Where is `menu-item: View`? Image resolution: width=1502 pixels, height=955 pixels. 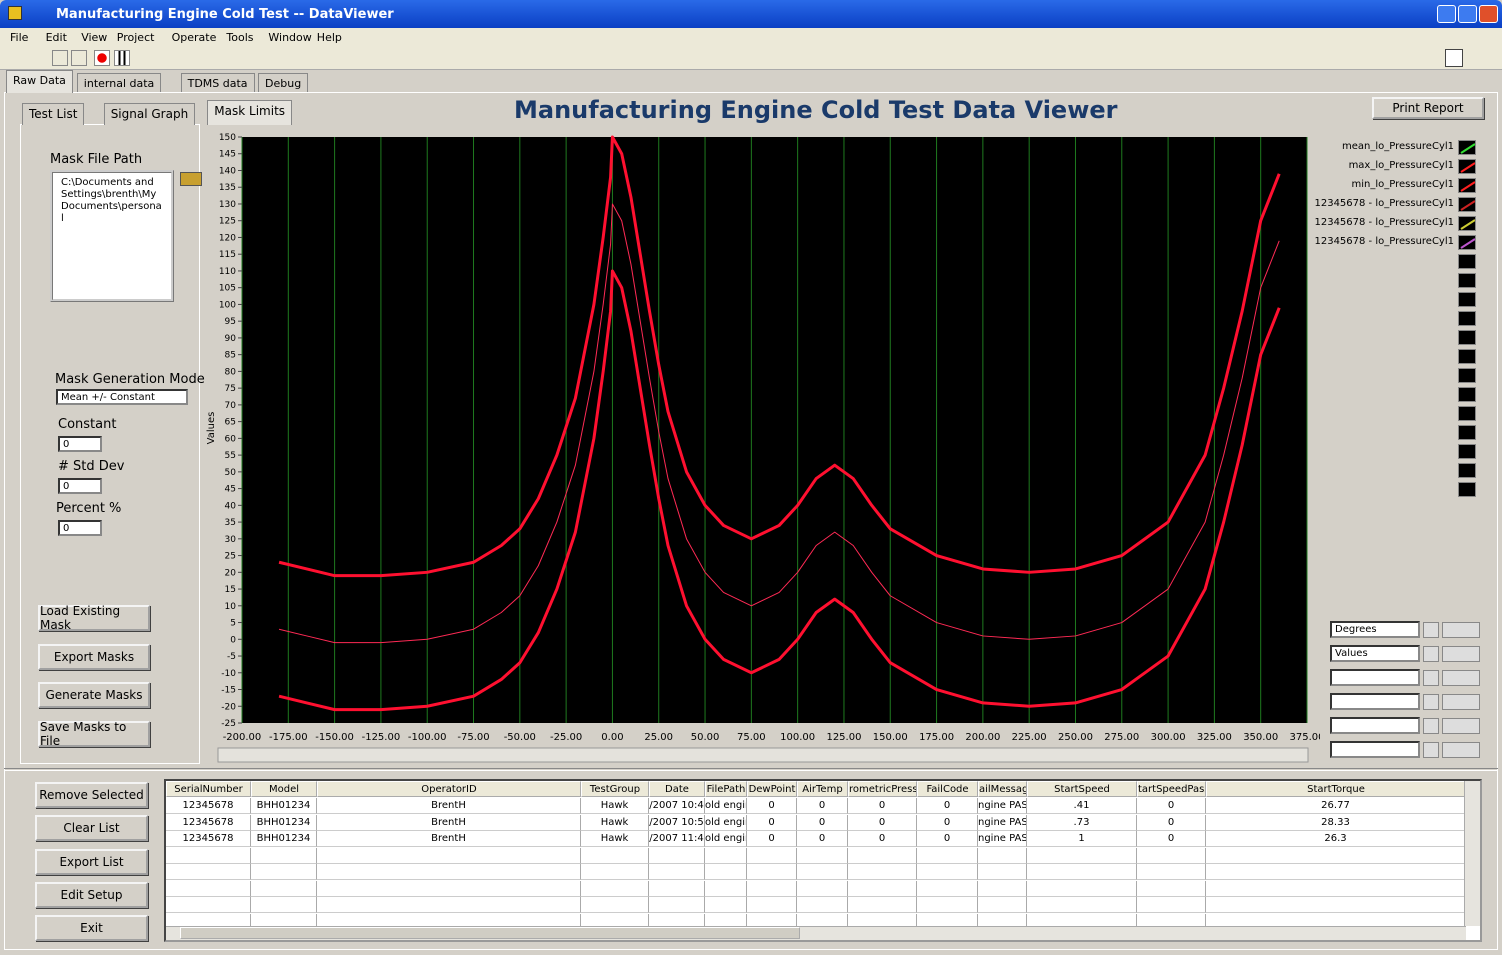 menu-item: View is located at coordinates (94, 37).